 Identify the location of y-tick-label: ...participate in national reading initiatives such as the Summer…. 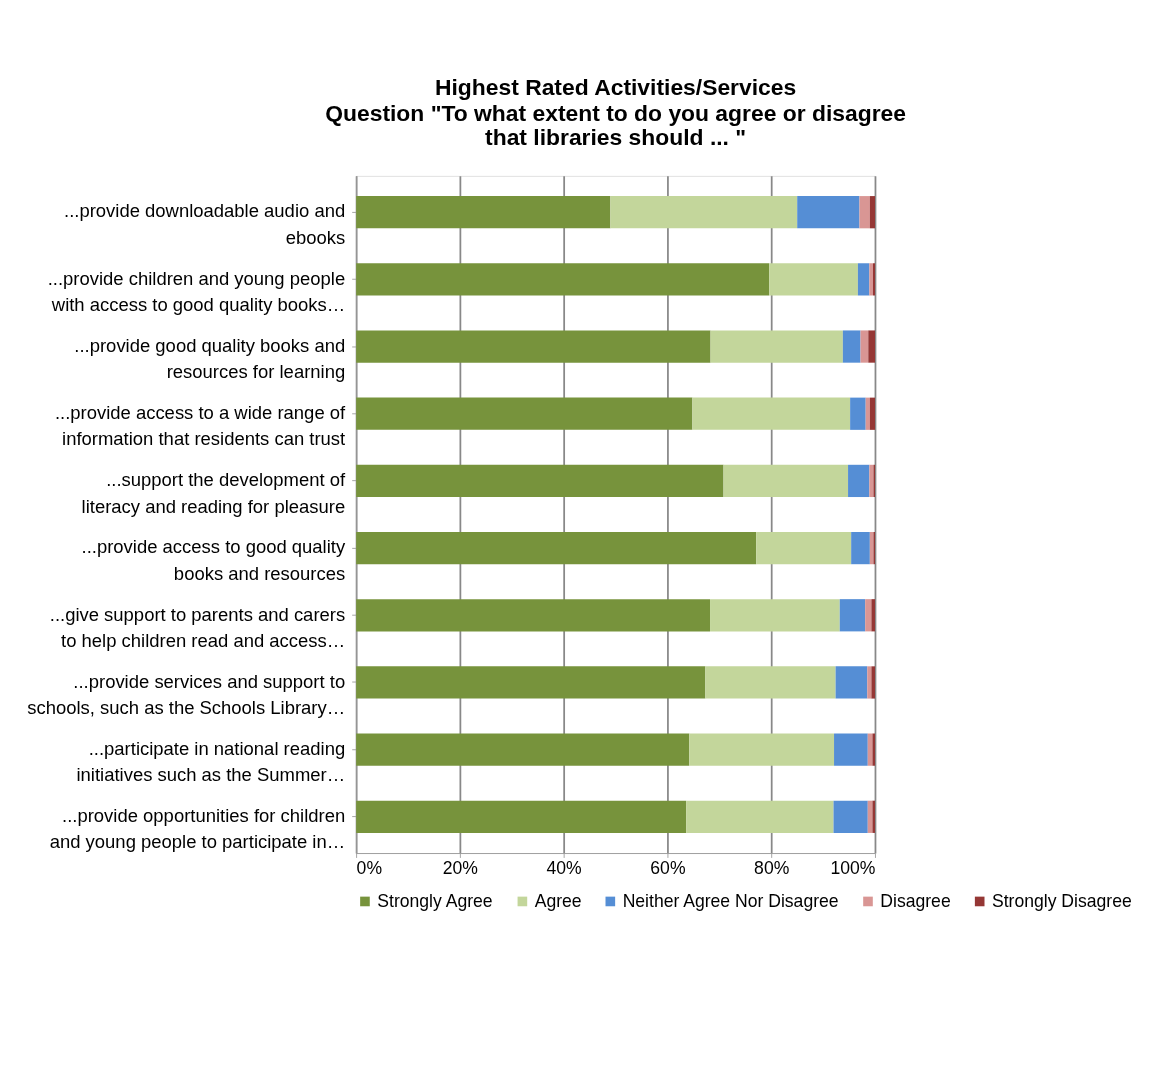
(211, 761).